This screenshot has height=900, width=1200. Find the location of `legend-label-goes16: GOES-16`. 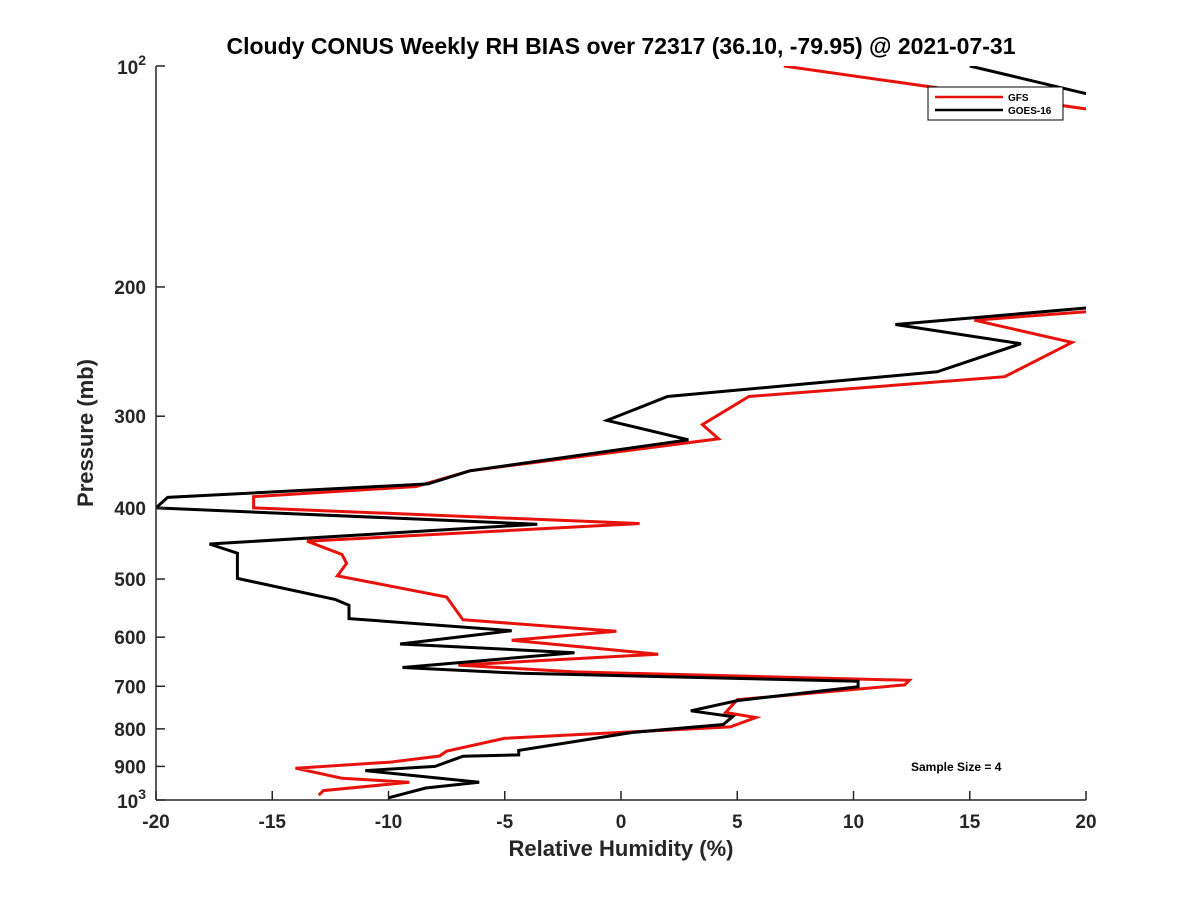

legend-label-goes16: GOES-16 is located at coordinates (1030, 111).